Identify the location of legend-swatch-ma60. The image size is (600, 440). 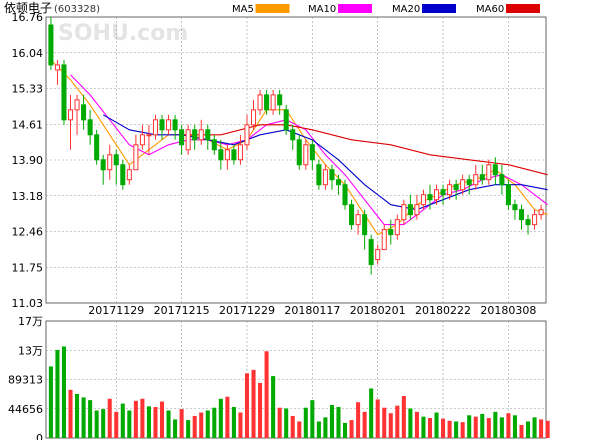
(523, 8).